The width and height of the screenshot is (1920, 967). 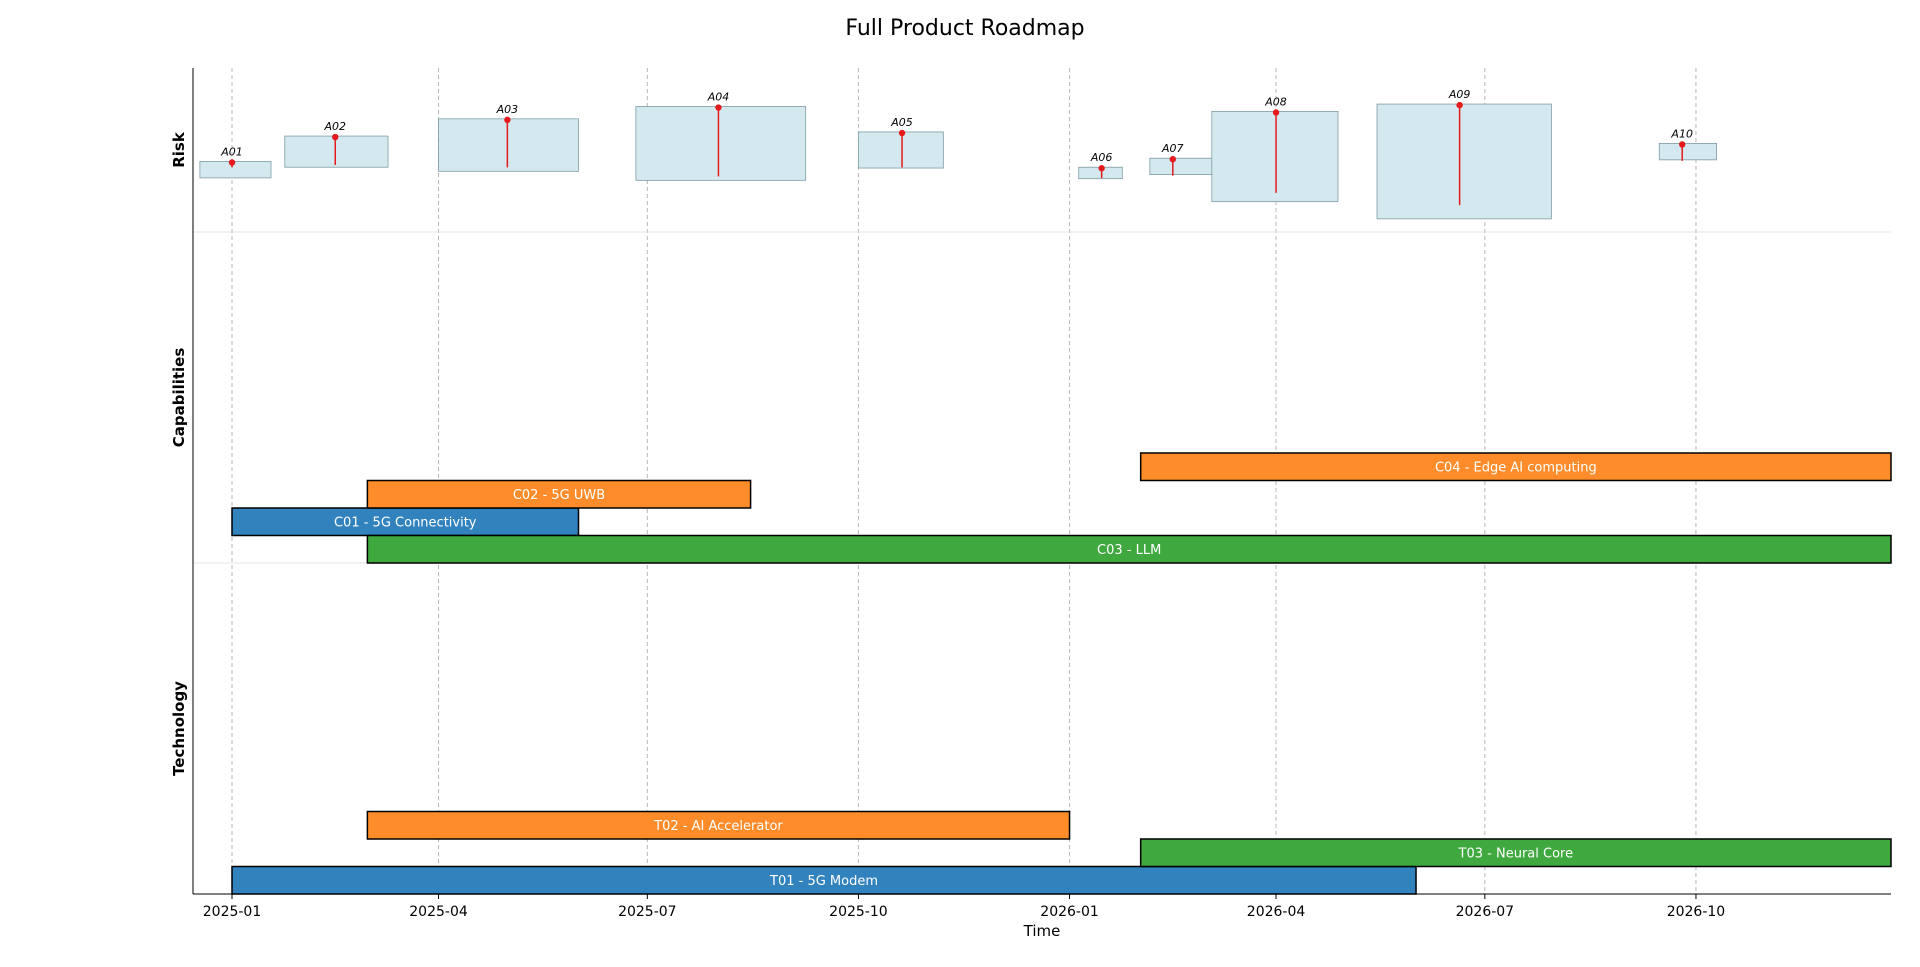 What do you see at coordinates (179, 728) in the screenshot?
I see `lane-label-technology: Technology` at bounding box center [179, 728].